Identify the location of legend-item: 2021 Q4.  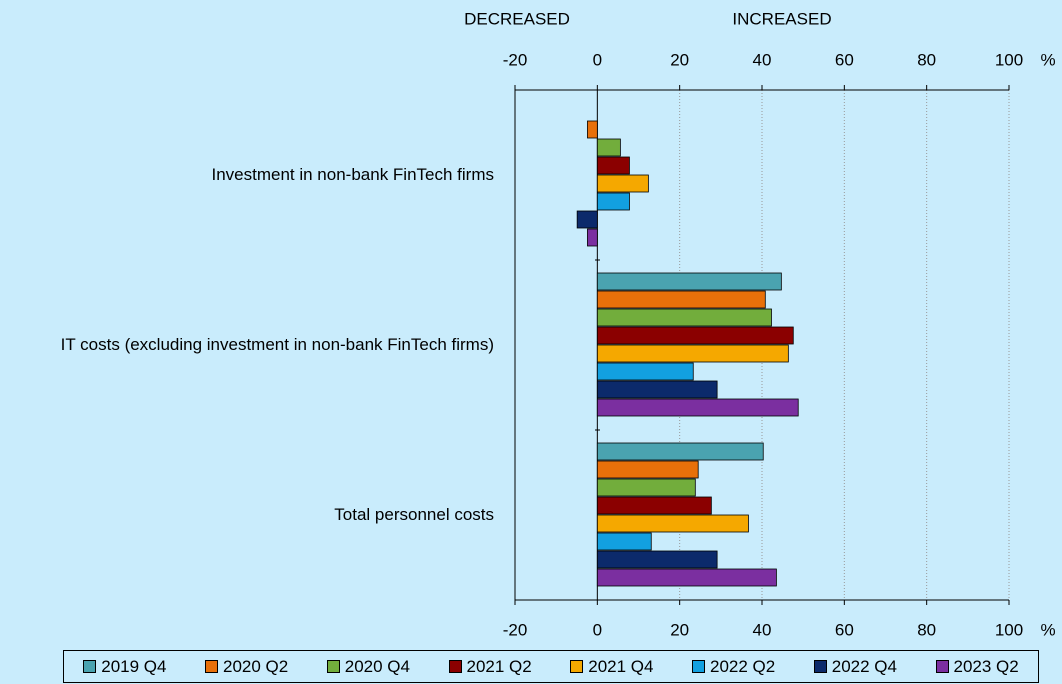
(611, 667).